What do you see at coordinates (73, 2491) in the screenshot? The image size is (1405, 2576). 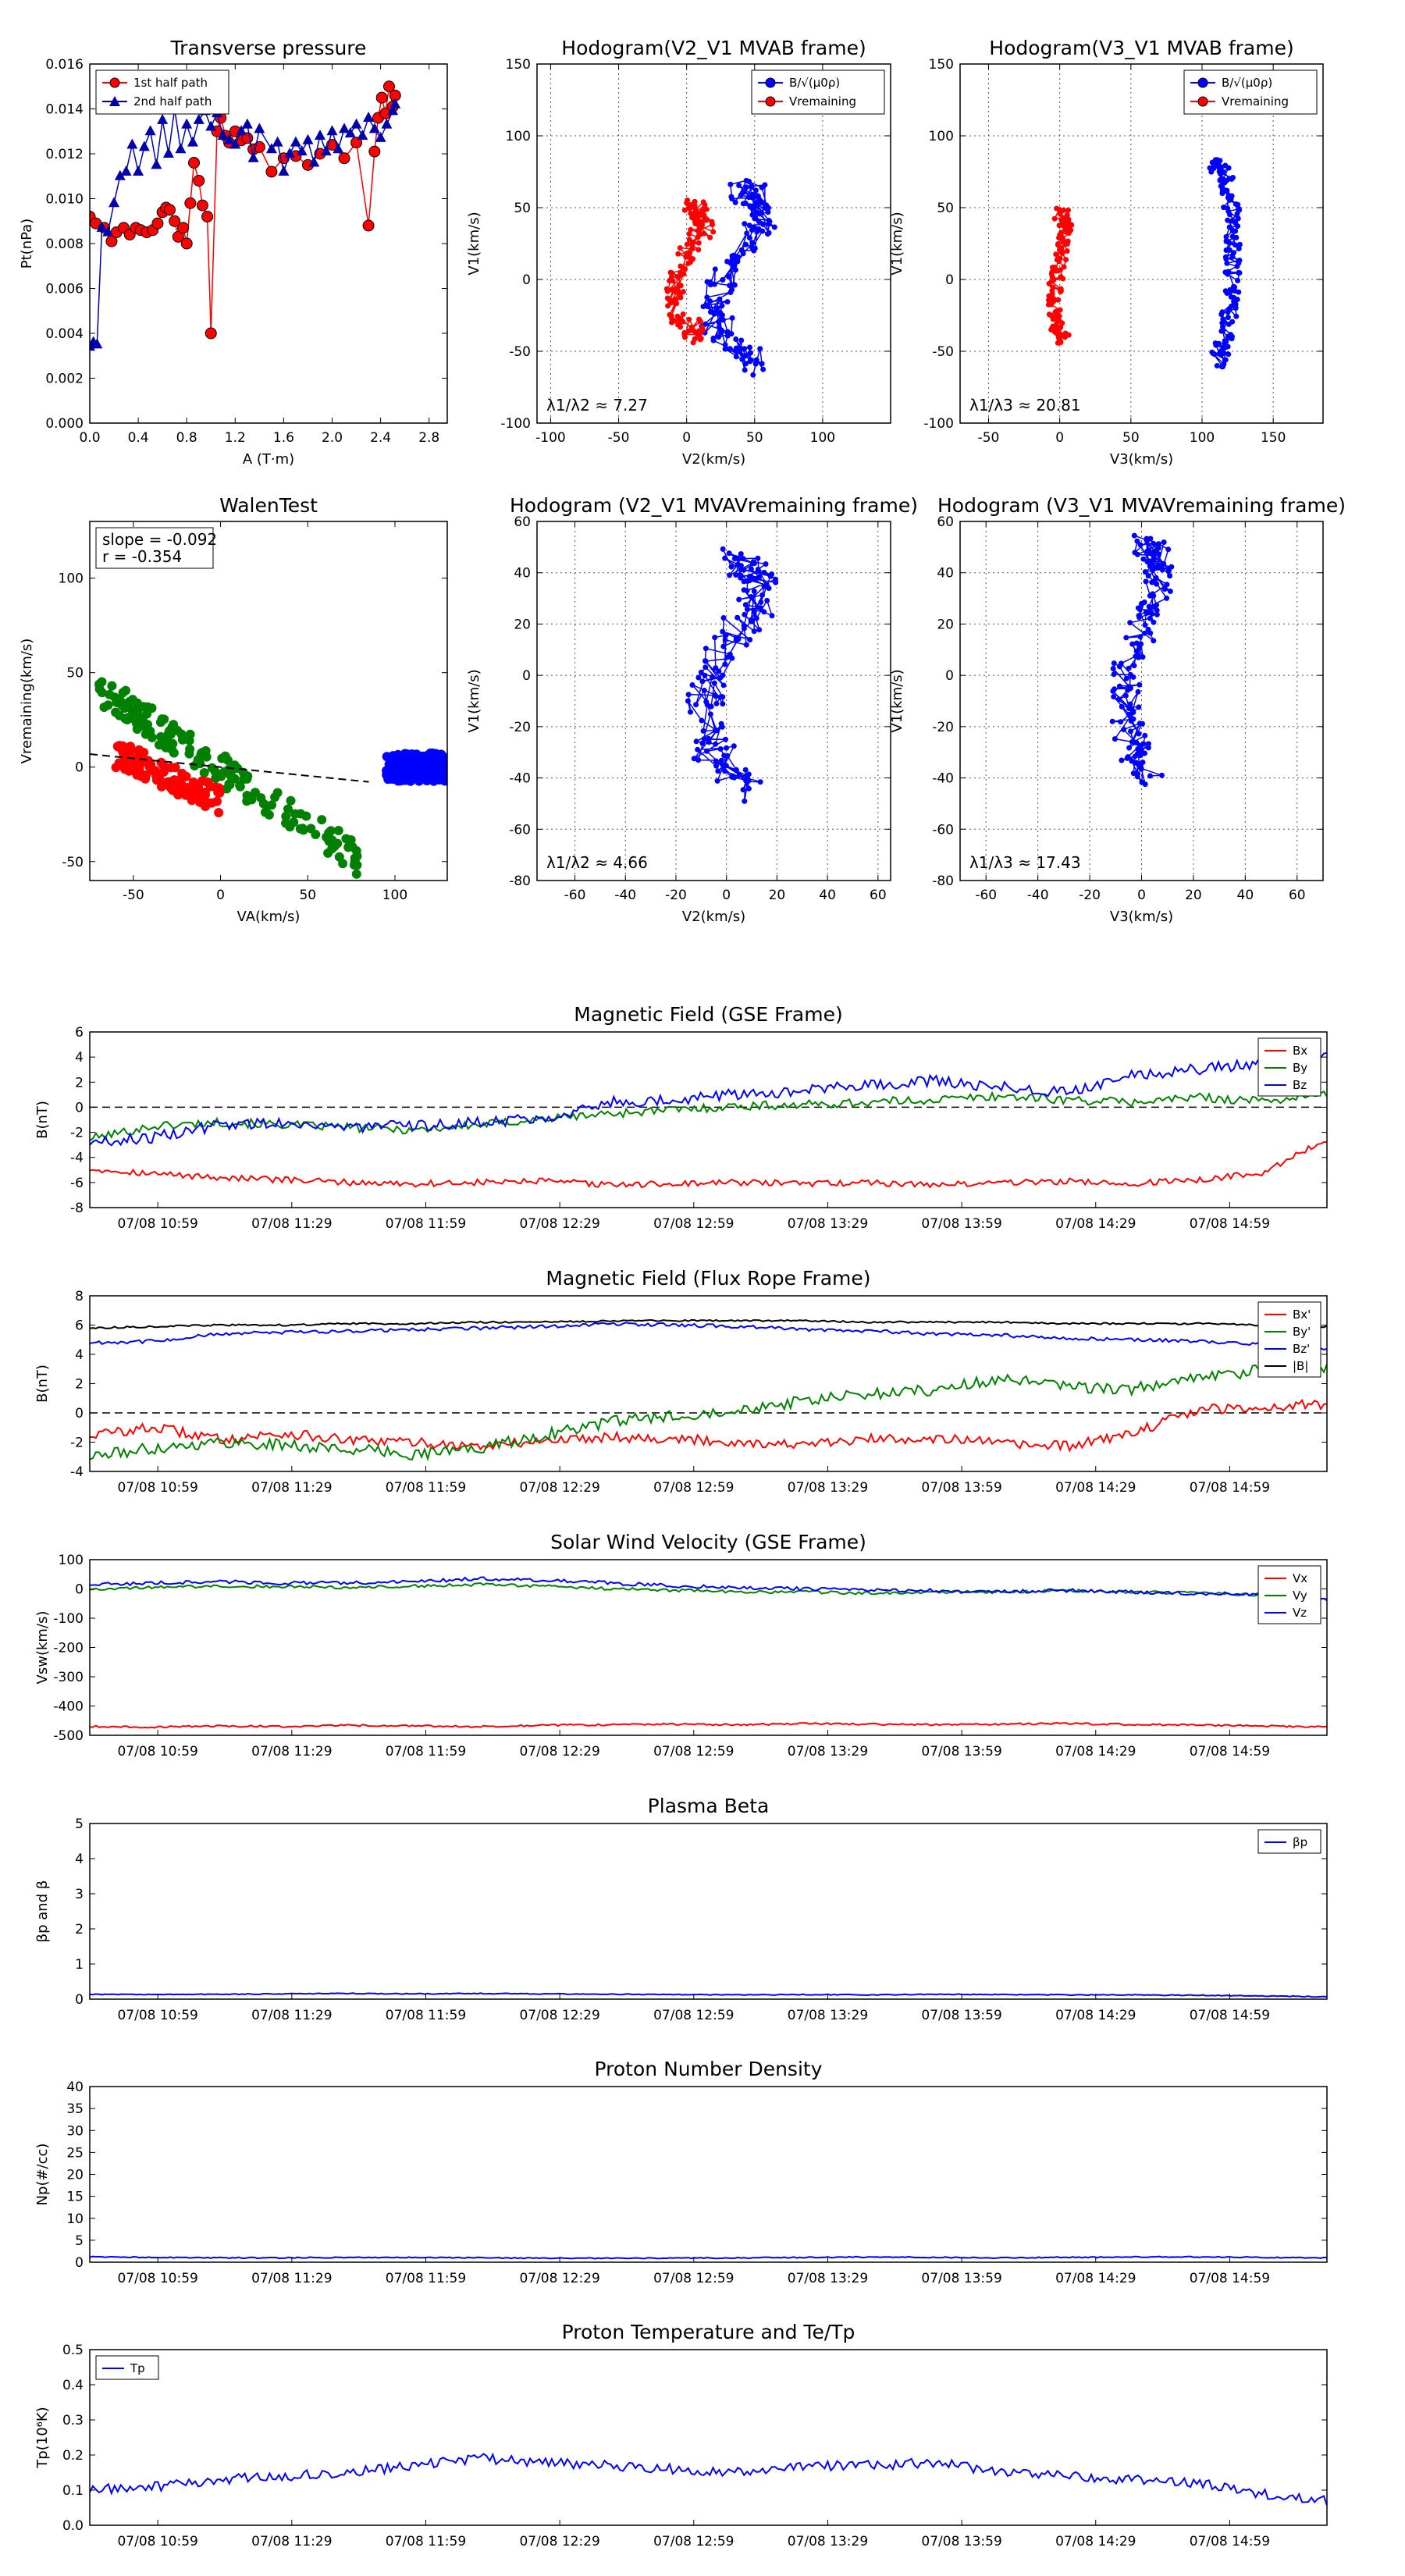 I see `y-tick-label: 0.1` at bounding box center [73, 2491].